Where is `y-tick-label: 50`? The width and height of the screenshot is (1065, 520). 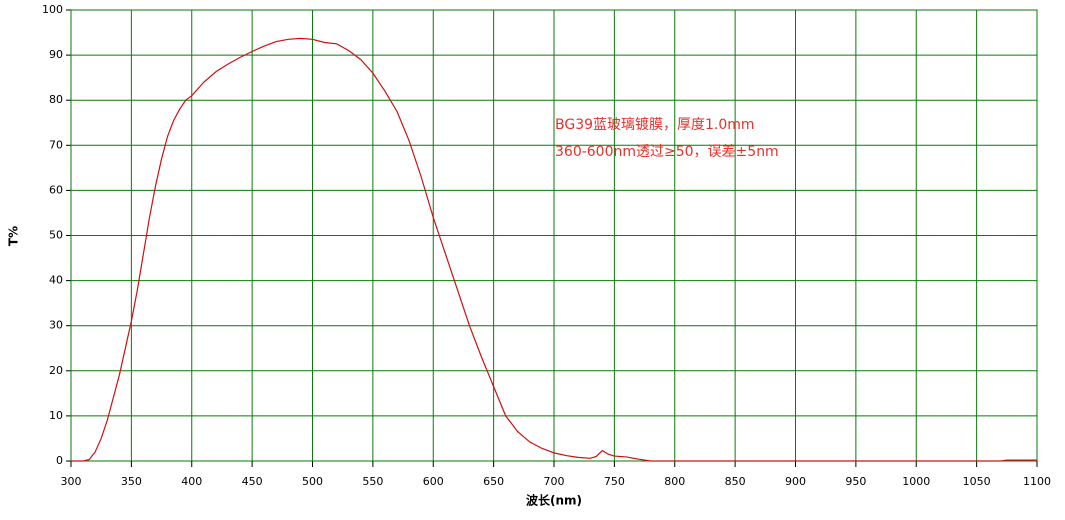 y-tick-label: 50 is located at coordinates (56, 235).